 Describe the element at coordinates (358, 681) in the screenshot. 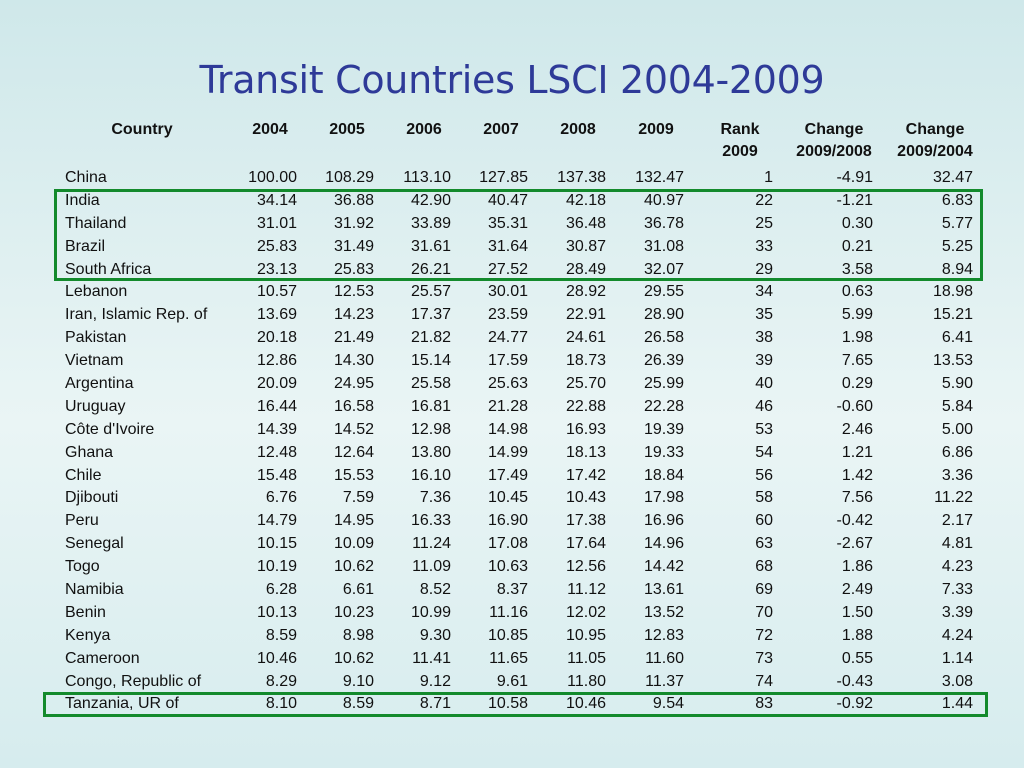

I see `cell-2005: 9.10` at that location.